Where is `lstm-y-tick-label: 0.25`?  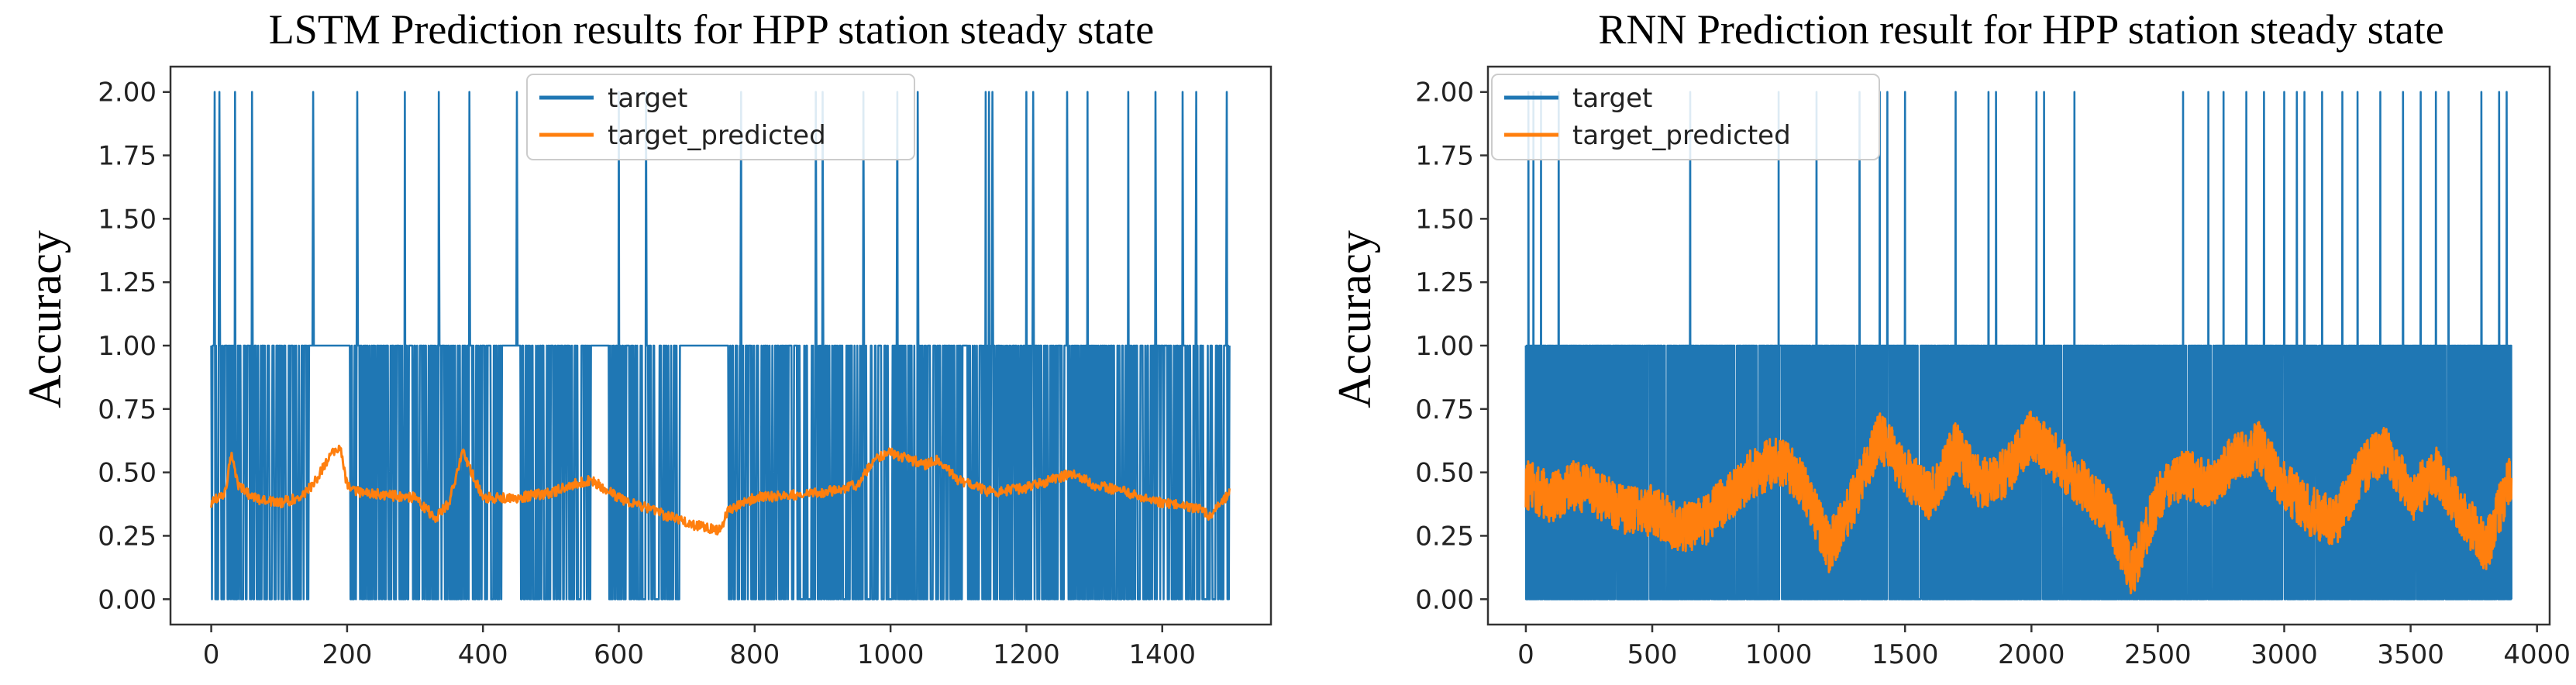 lstm-y-tick-label: 0.25 is located at coordinates (127, 536).